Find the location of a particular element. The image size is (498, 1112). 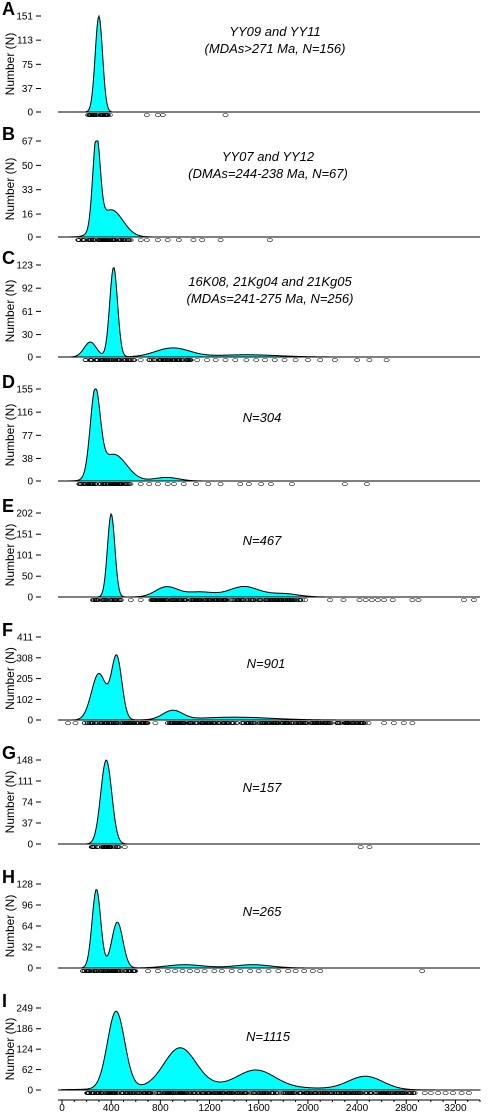

ytick-label-B-0: 0 is located at coordinates (30, 238).